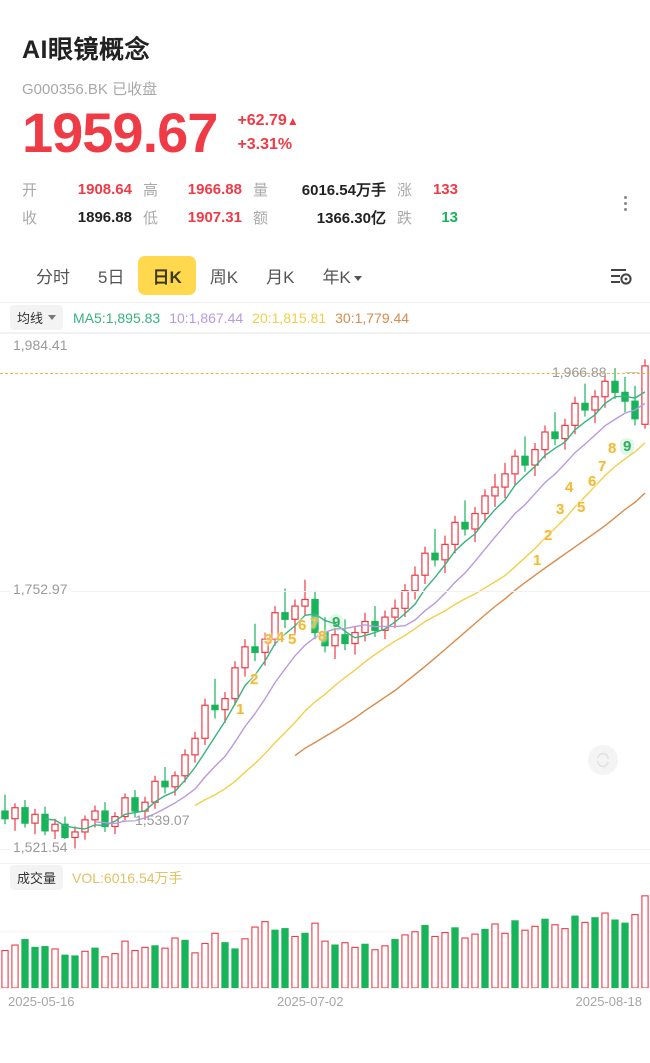 The image size is (650, 1063). I want to click on gridline-bottom, so click(325, 849).